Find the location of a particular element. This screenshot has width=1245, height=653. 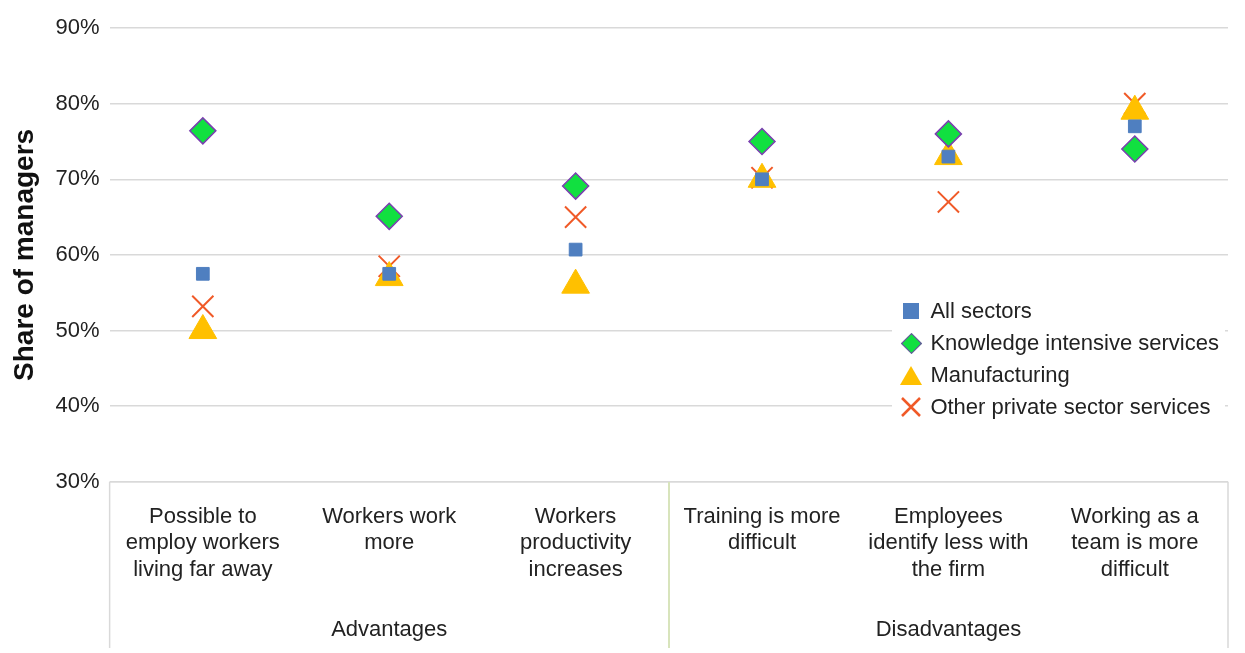

y-tick-label: 80% is located at coordinates (77, 102).